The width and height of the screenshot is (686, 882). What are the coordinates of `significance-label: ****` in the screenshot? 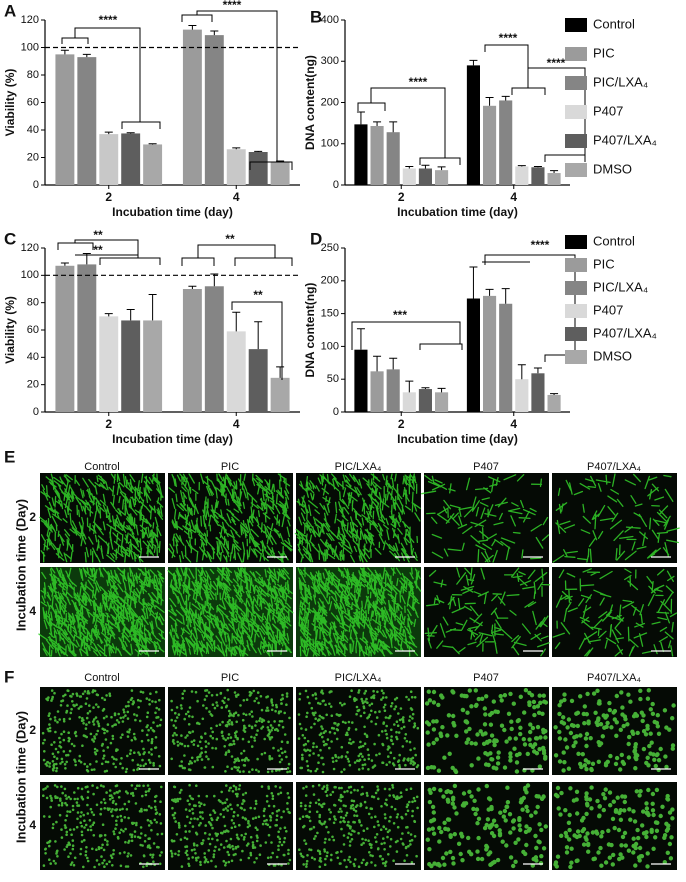 It's located at (108, 20).